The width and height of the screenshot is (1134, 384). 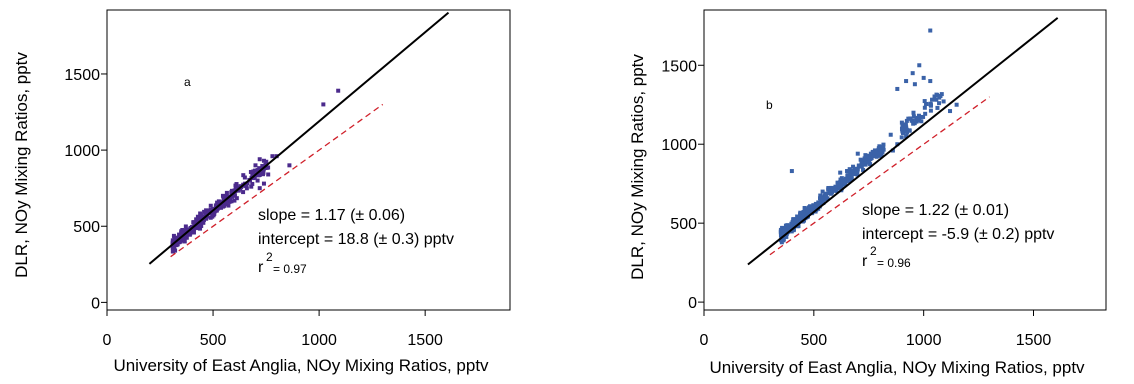 What do you see at coordinates (683, 224) in the screenshot?
I see `y-tick-label: 500` at bounding box center [683, 224].